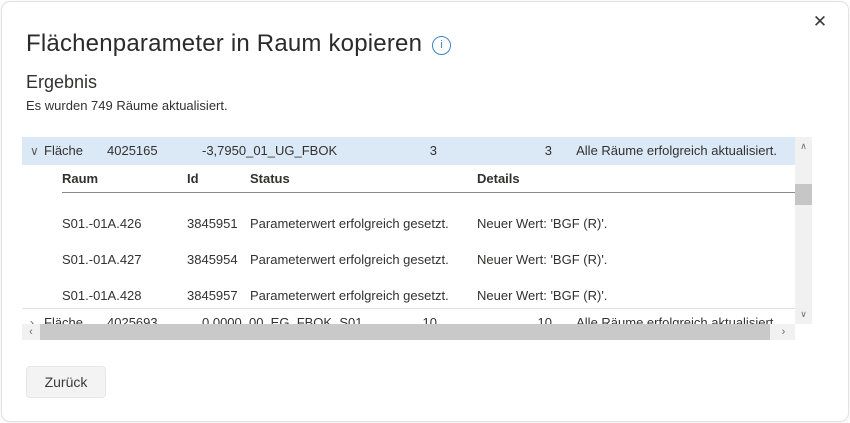  What do you see at coordinates (224, 43) in the screenshot?
I see `page-title: Flächenparameter in Raum kopieren` at bounding box center [224, 43].